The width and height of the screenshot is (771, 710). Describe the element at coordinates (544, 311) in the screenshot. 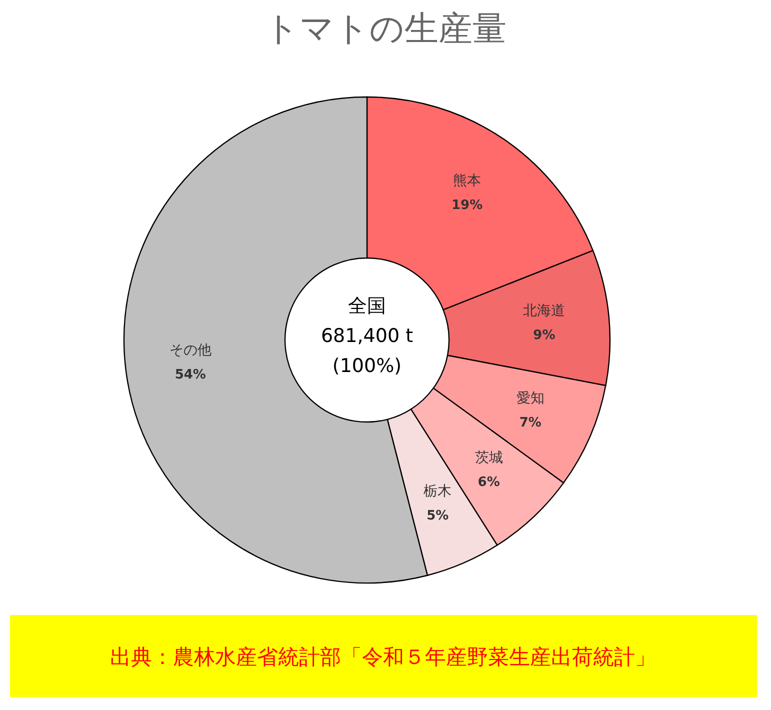

I see `slice-label: 北海道` at that location.